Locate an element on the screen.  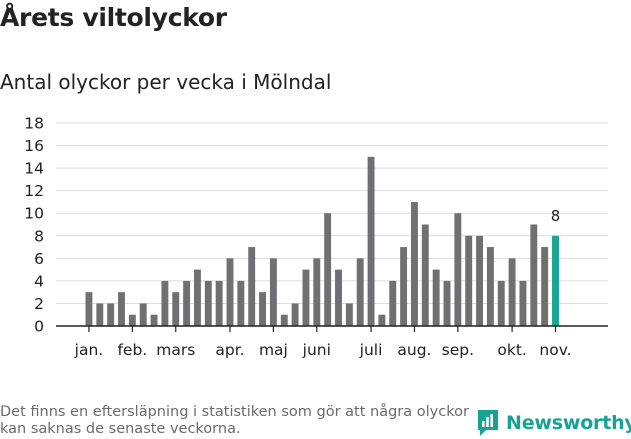
y-tick-label: 8 is located at coordinates (39, 236).